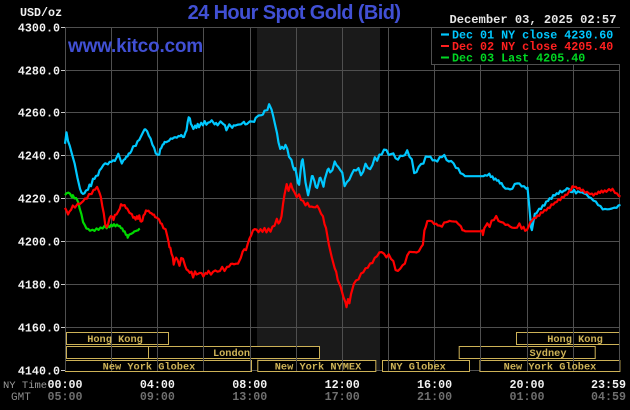  I want to click on svg-text: Sydney, so click(547, 354).